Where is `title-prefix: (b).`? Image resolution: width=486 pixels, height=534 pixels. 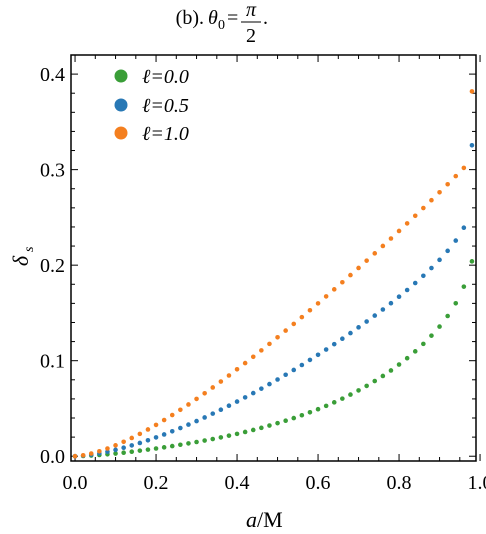 title-prefix: (b). is located at coordinates (190, 18).